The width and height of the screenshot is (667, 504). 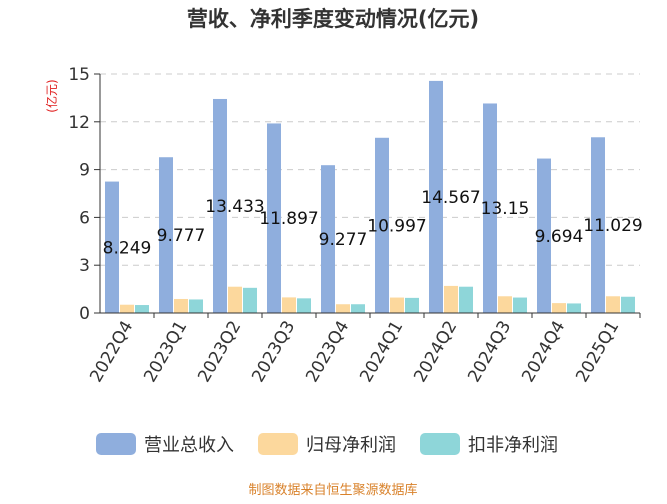 I want to click on bar-1-2024Q4, so click(x=544, y=235).